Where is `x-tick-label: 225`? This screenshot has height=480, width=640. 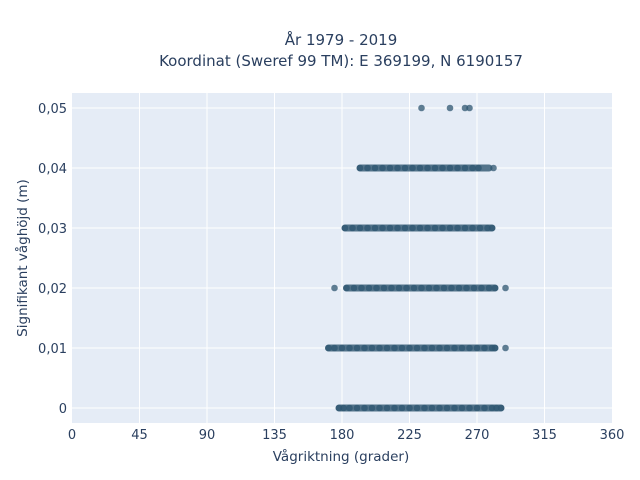 x-tick-label: 225 is located at coordinates (409, 435).